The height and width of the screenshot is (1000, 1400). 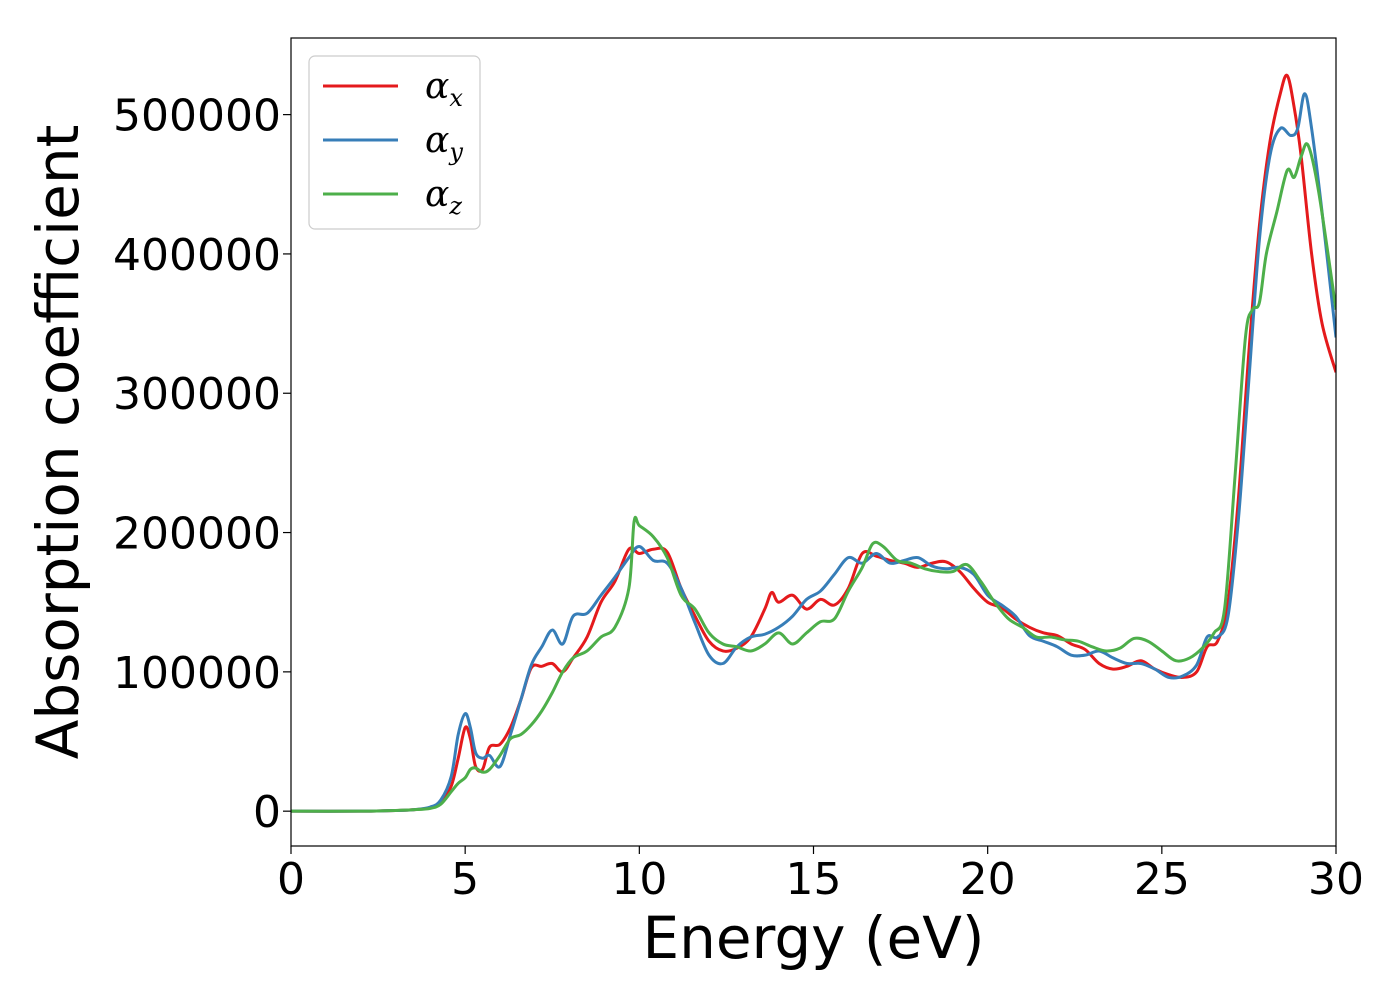 What do you see at coordinates (197, 394) in the screenshot?
I see `y-tick-label: 300000` at bounding box center [197, 394].